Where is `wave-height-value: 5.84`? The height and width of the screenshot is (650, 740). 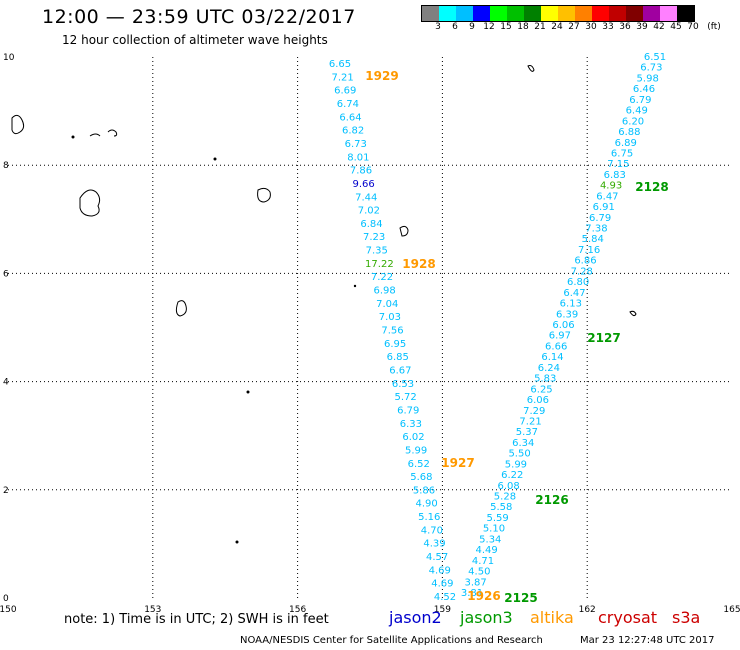
wave-height-value: 5.84 is located at coordinates (593, 239).